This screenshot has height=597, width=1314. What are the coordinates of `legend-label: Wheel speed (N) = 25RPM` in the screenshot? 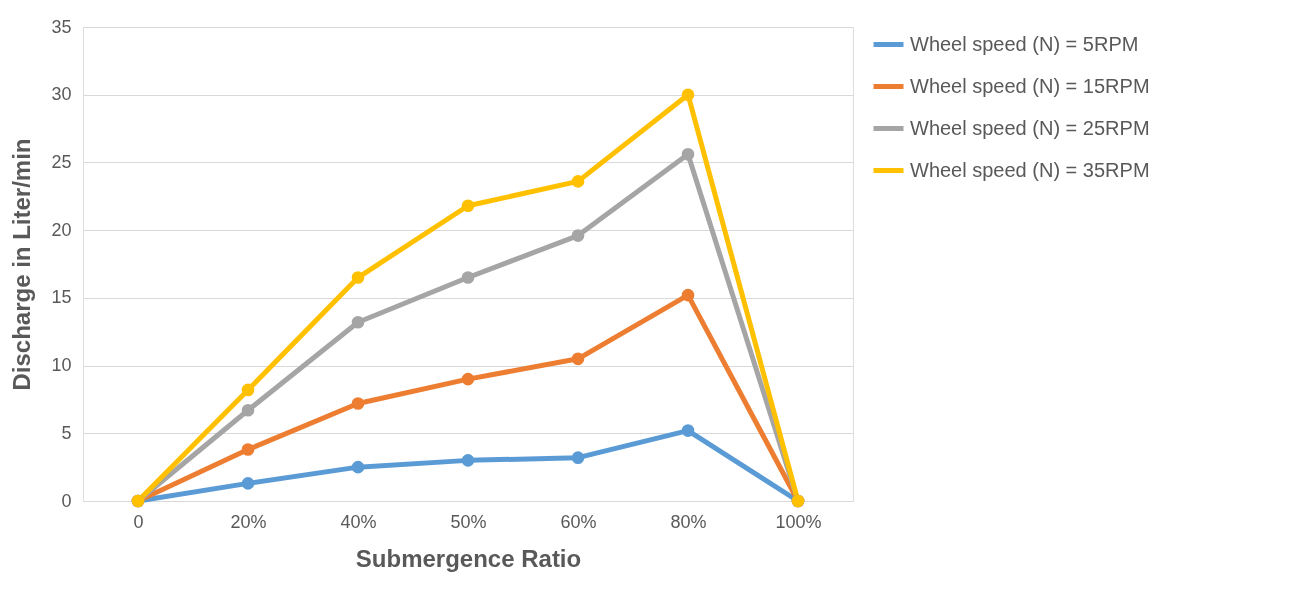 It's located at (1030, 127).